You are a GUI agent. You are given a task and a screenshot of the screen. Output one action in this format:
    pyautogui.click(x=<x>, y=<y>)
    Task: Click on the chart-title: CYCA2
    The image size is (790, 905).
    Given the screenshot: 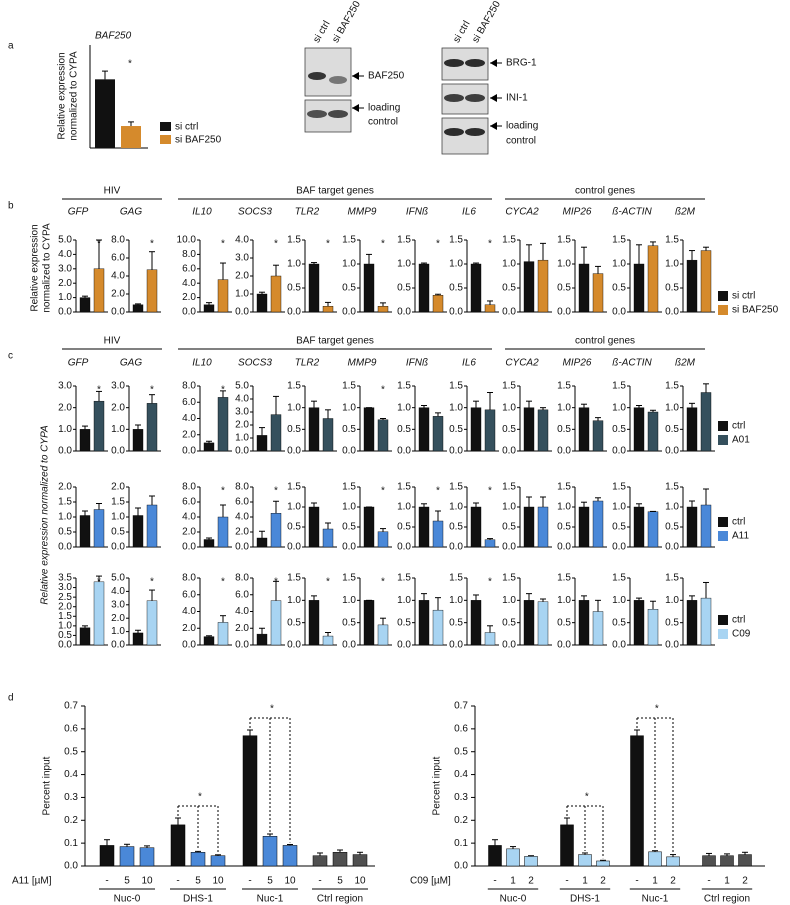 What is the action you would take?
    pyautogui.click(x=522, y=363)
    